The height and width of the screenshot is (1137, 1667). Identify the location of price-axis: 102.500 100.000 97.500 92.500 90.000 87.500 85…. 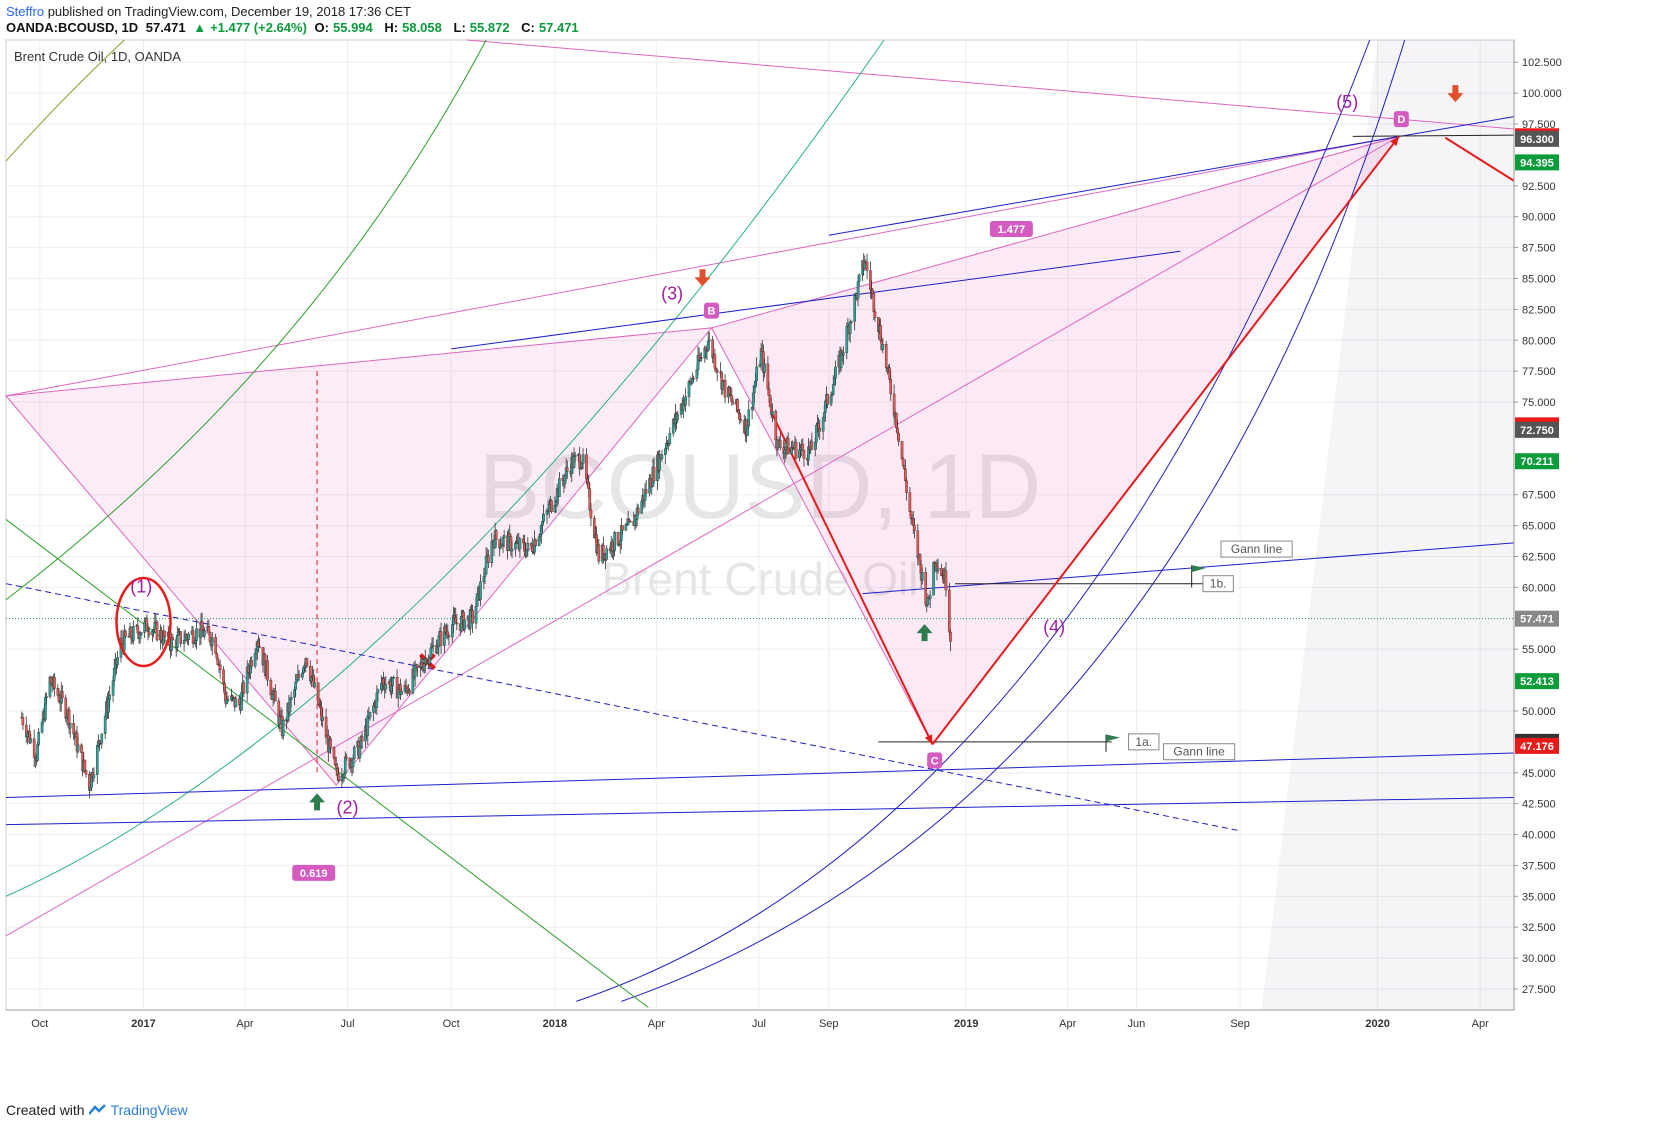
(1537, 525).